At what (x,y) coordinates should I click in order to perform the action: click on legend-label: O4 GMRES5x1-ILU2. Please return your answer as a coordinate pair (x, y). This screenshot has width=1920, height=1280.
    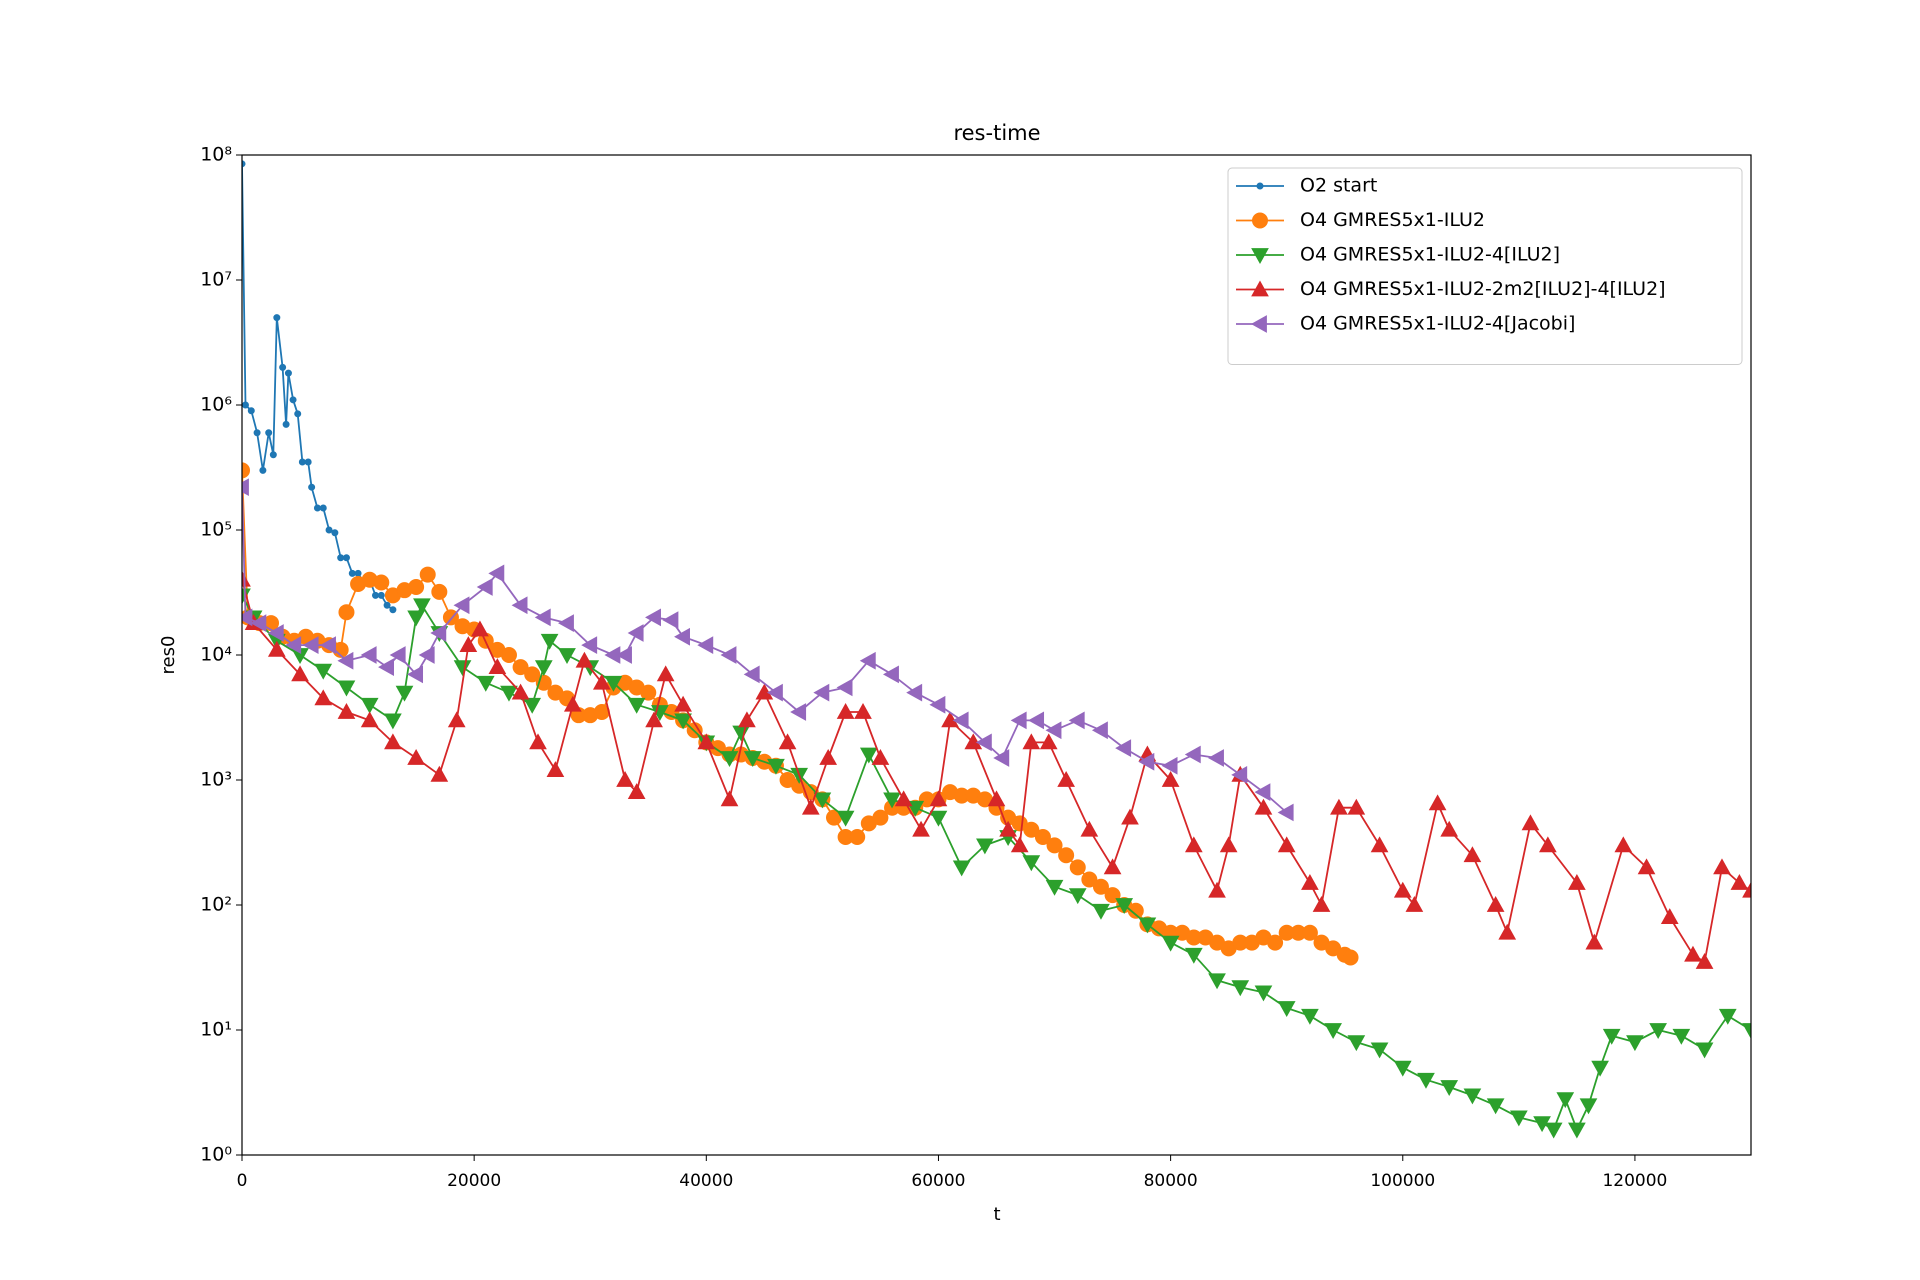
    Looking at the image, I should click on (1392, 220).